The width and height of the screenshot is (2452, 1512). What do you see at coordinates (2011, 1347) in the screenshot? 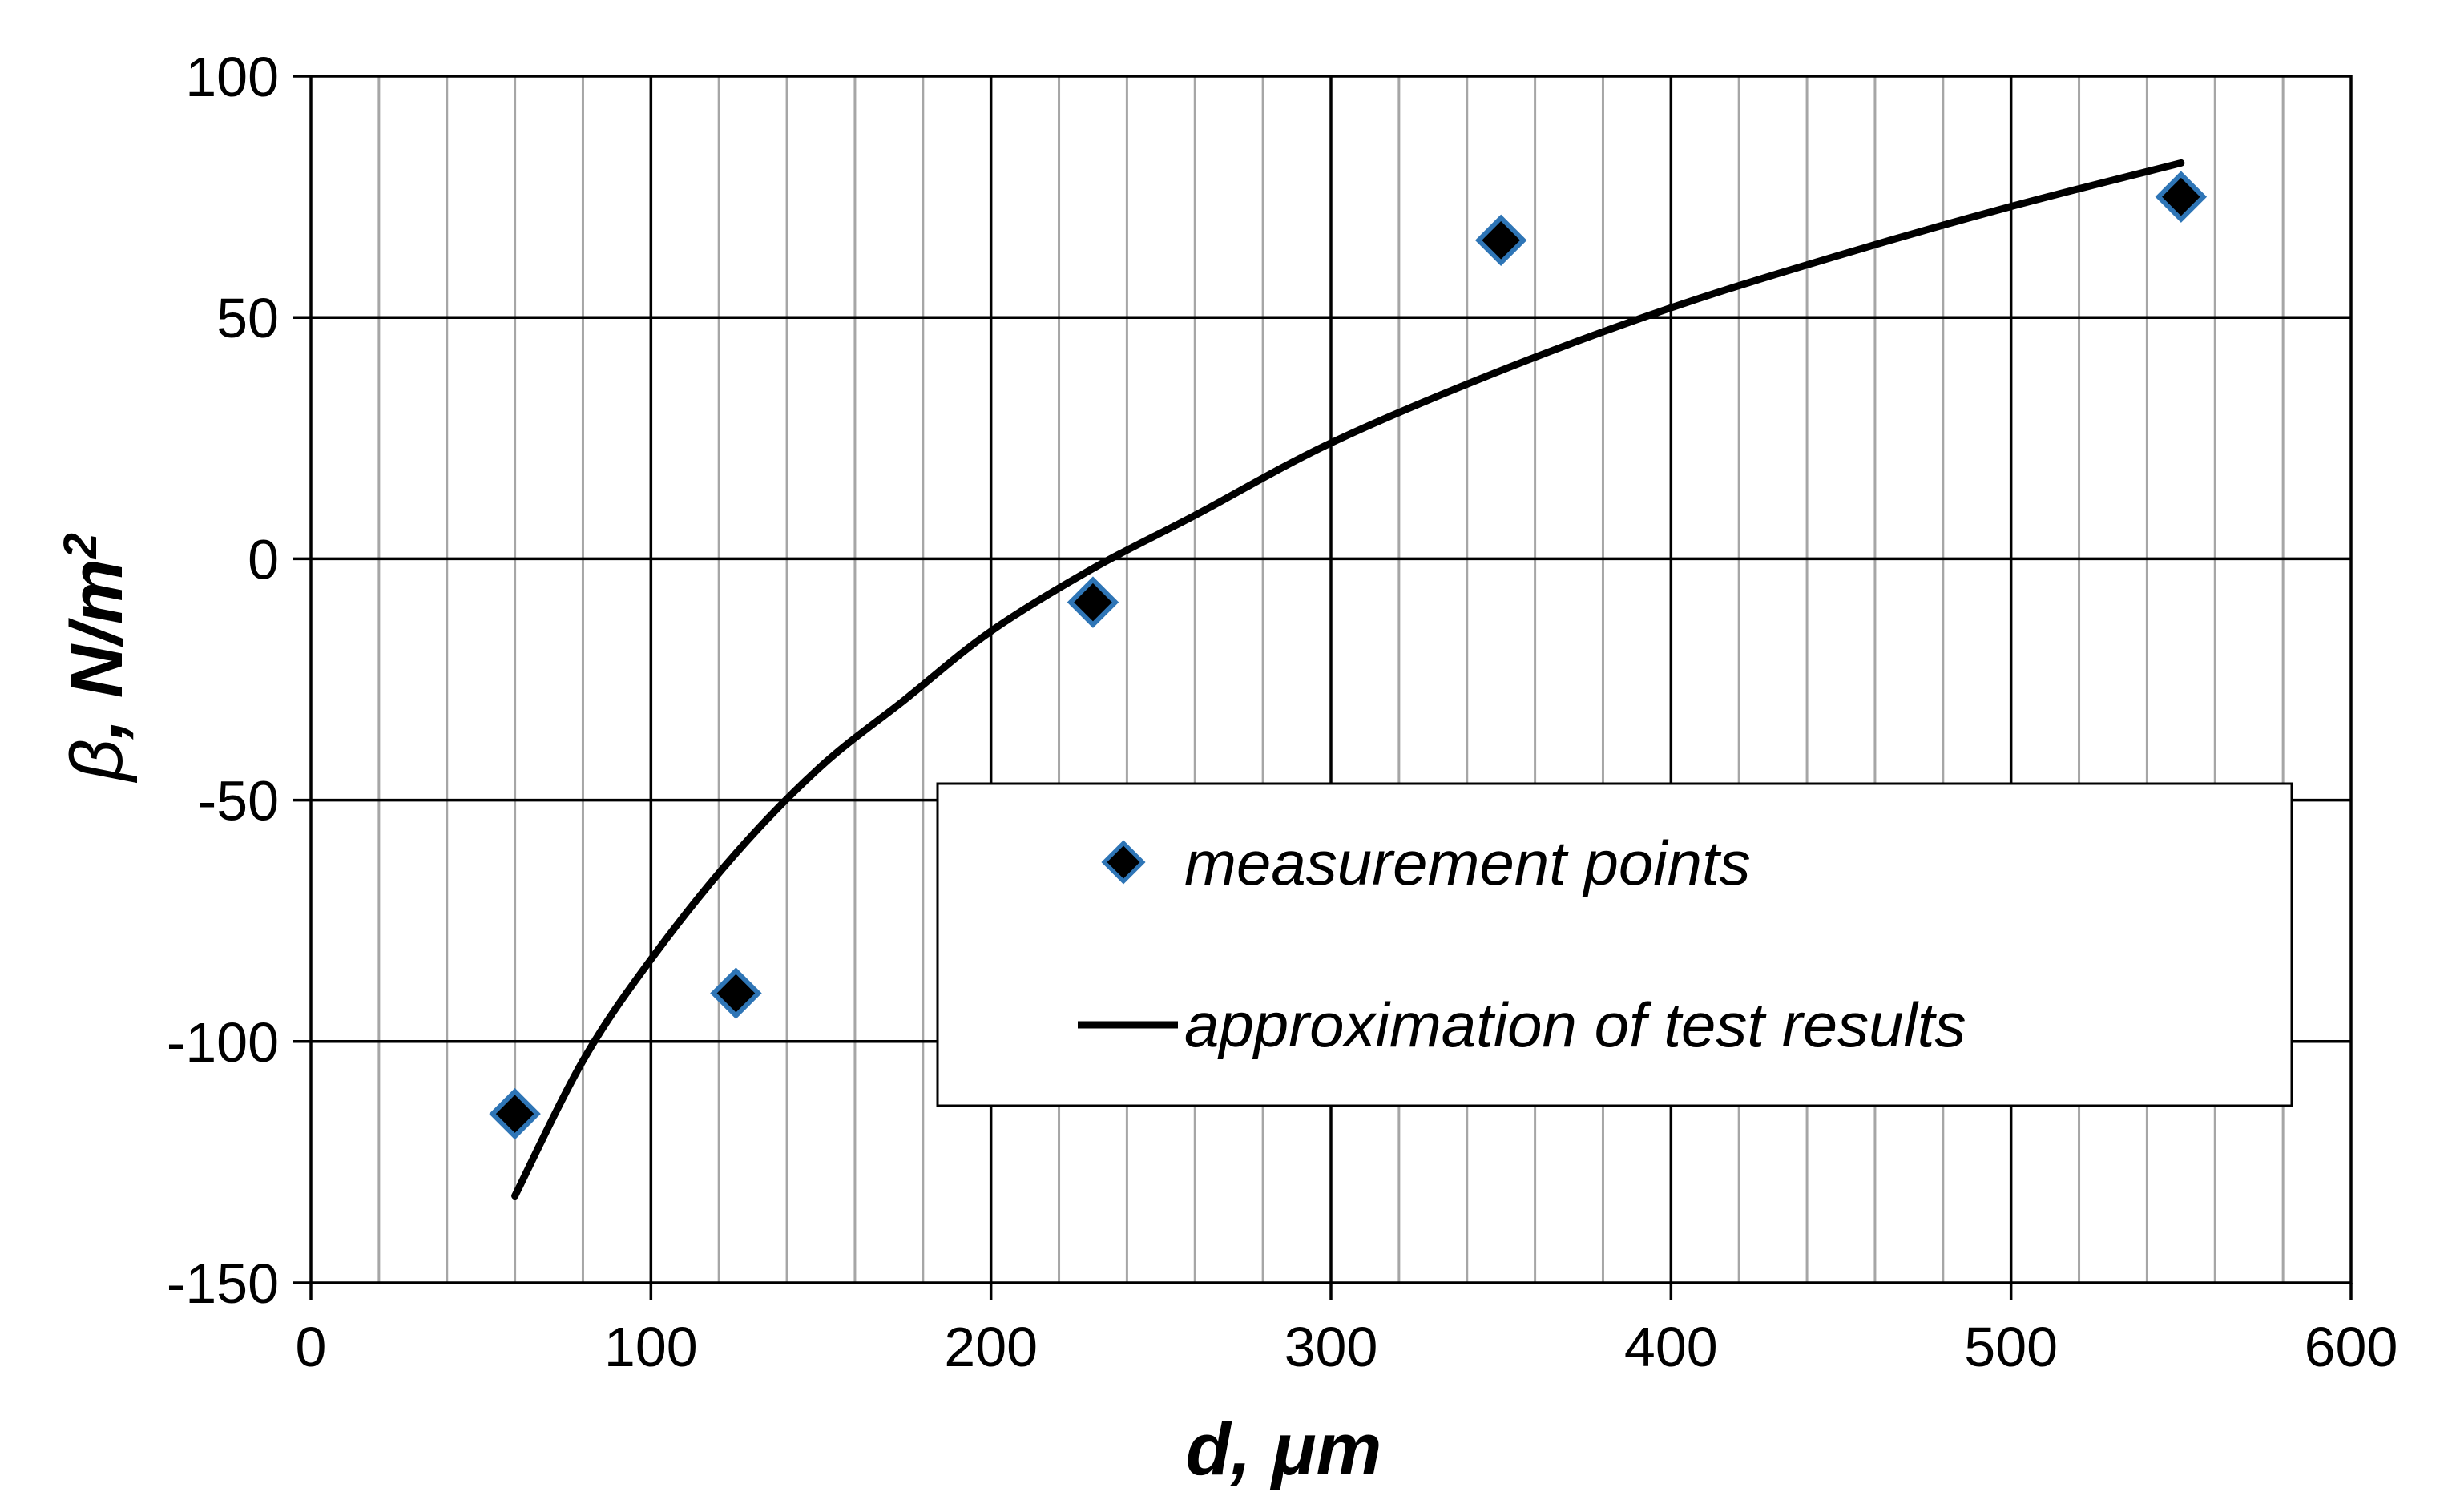
I see `x-tick-label: 500` at bounding box center [2011, 1347].